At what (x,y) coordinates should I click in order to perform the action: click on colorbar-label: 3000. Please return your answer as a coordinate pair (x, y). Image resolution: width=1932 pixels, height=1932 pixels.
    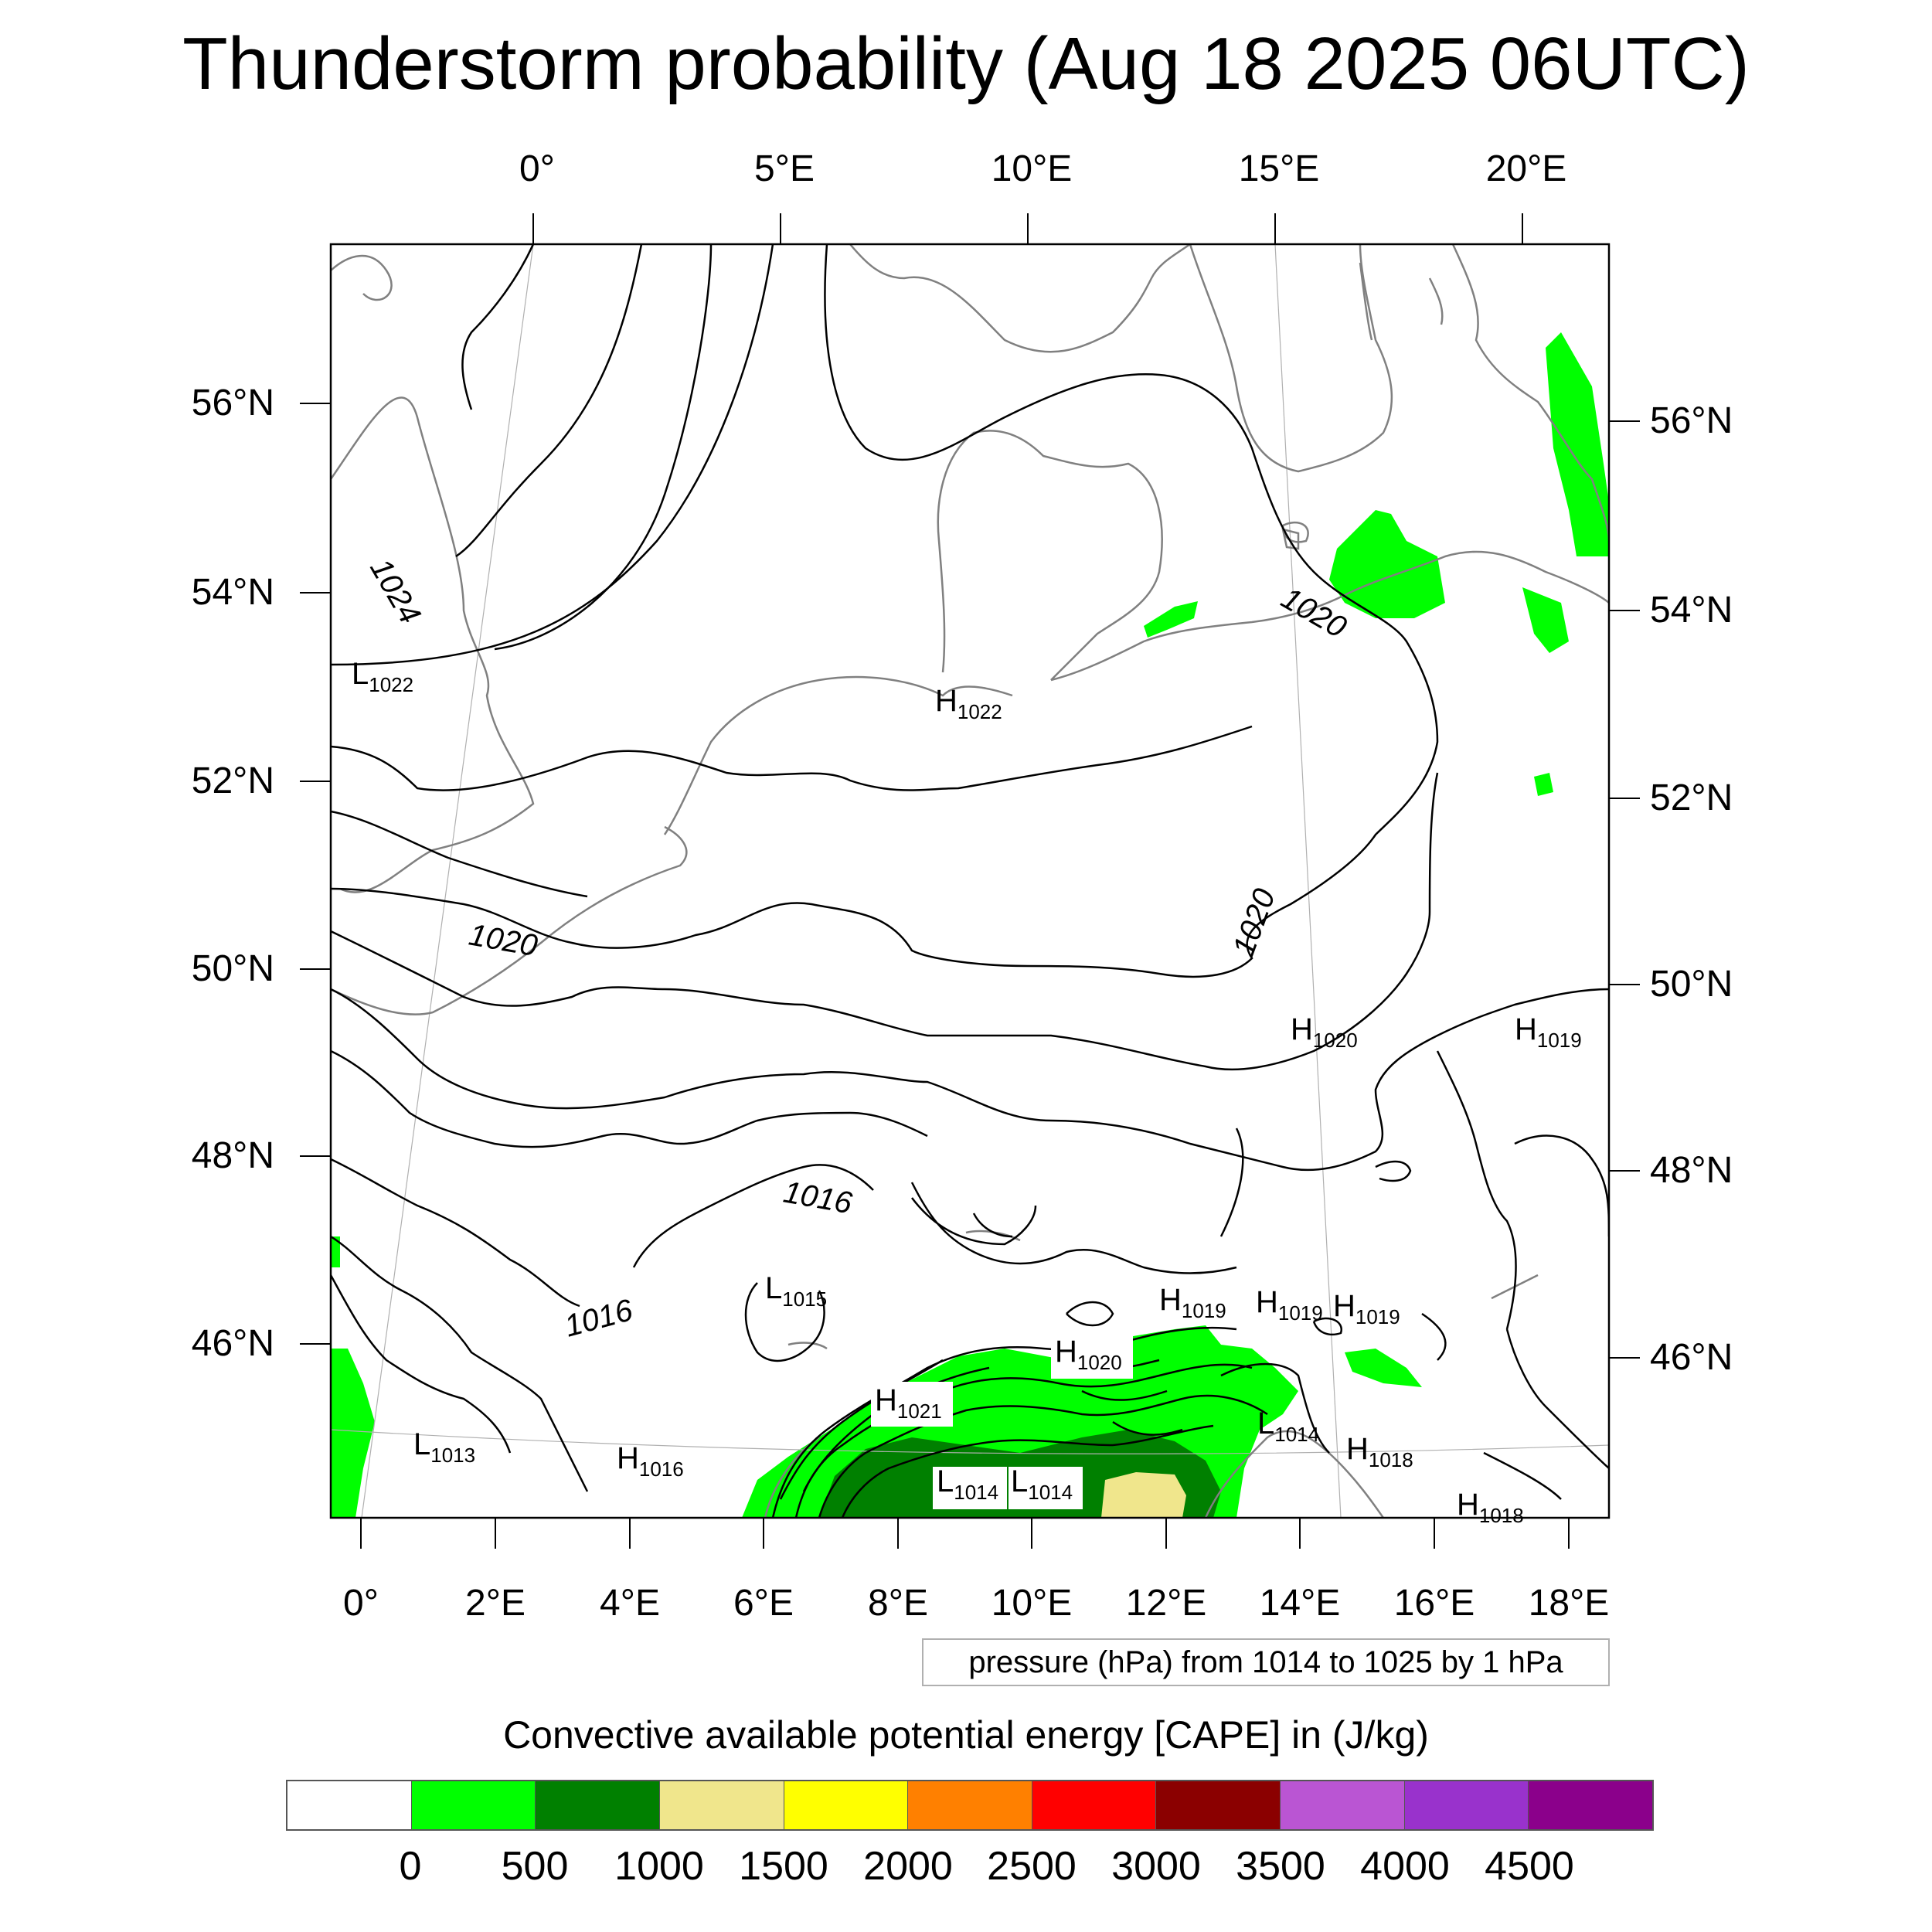
    Looking at the image, I should click on (1156, 1867).